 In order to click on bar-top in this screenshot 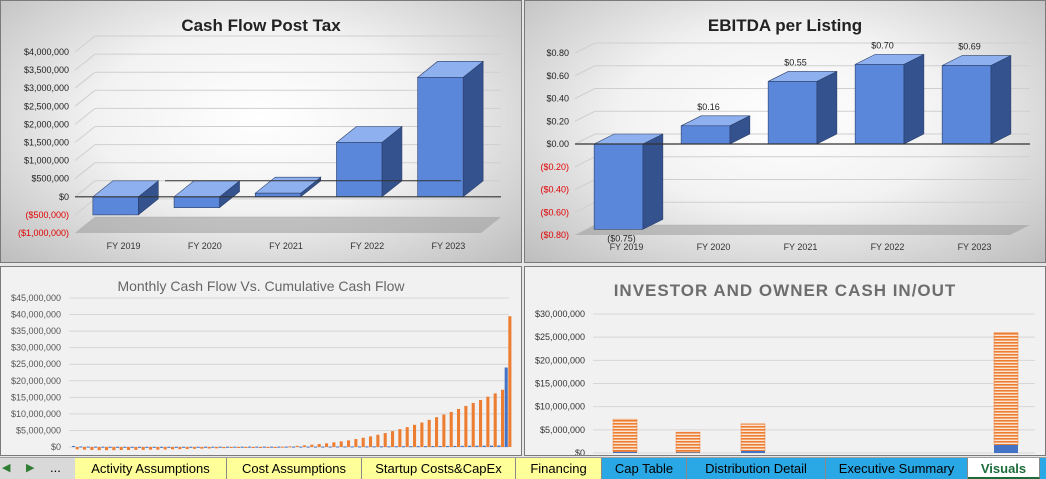, I will do `click(288, 185)`.